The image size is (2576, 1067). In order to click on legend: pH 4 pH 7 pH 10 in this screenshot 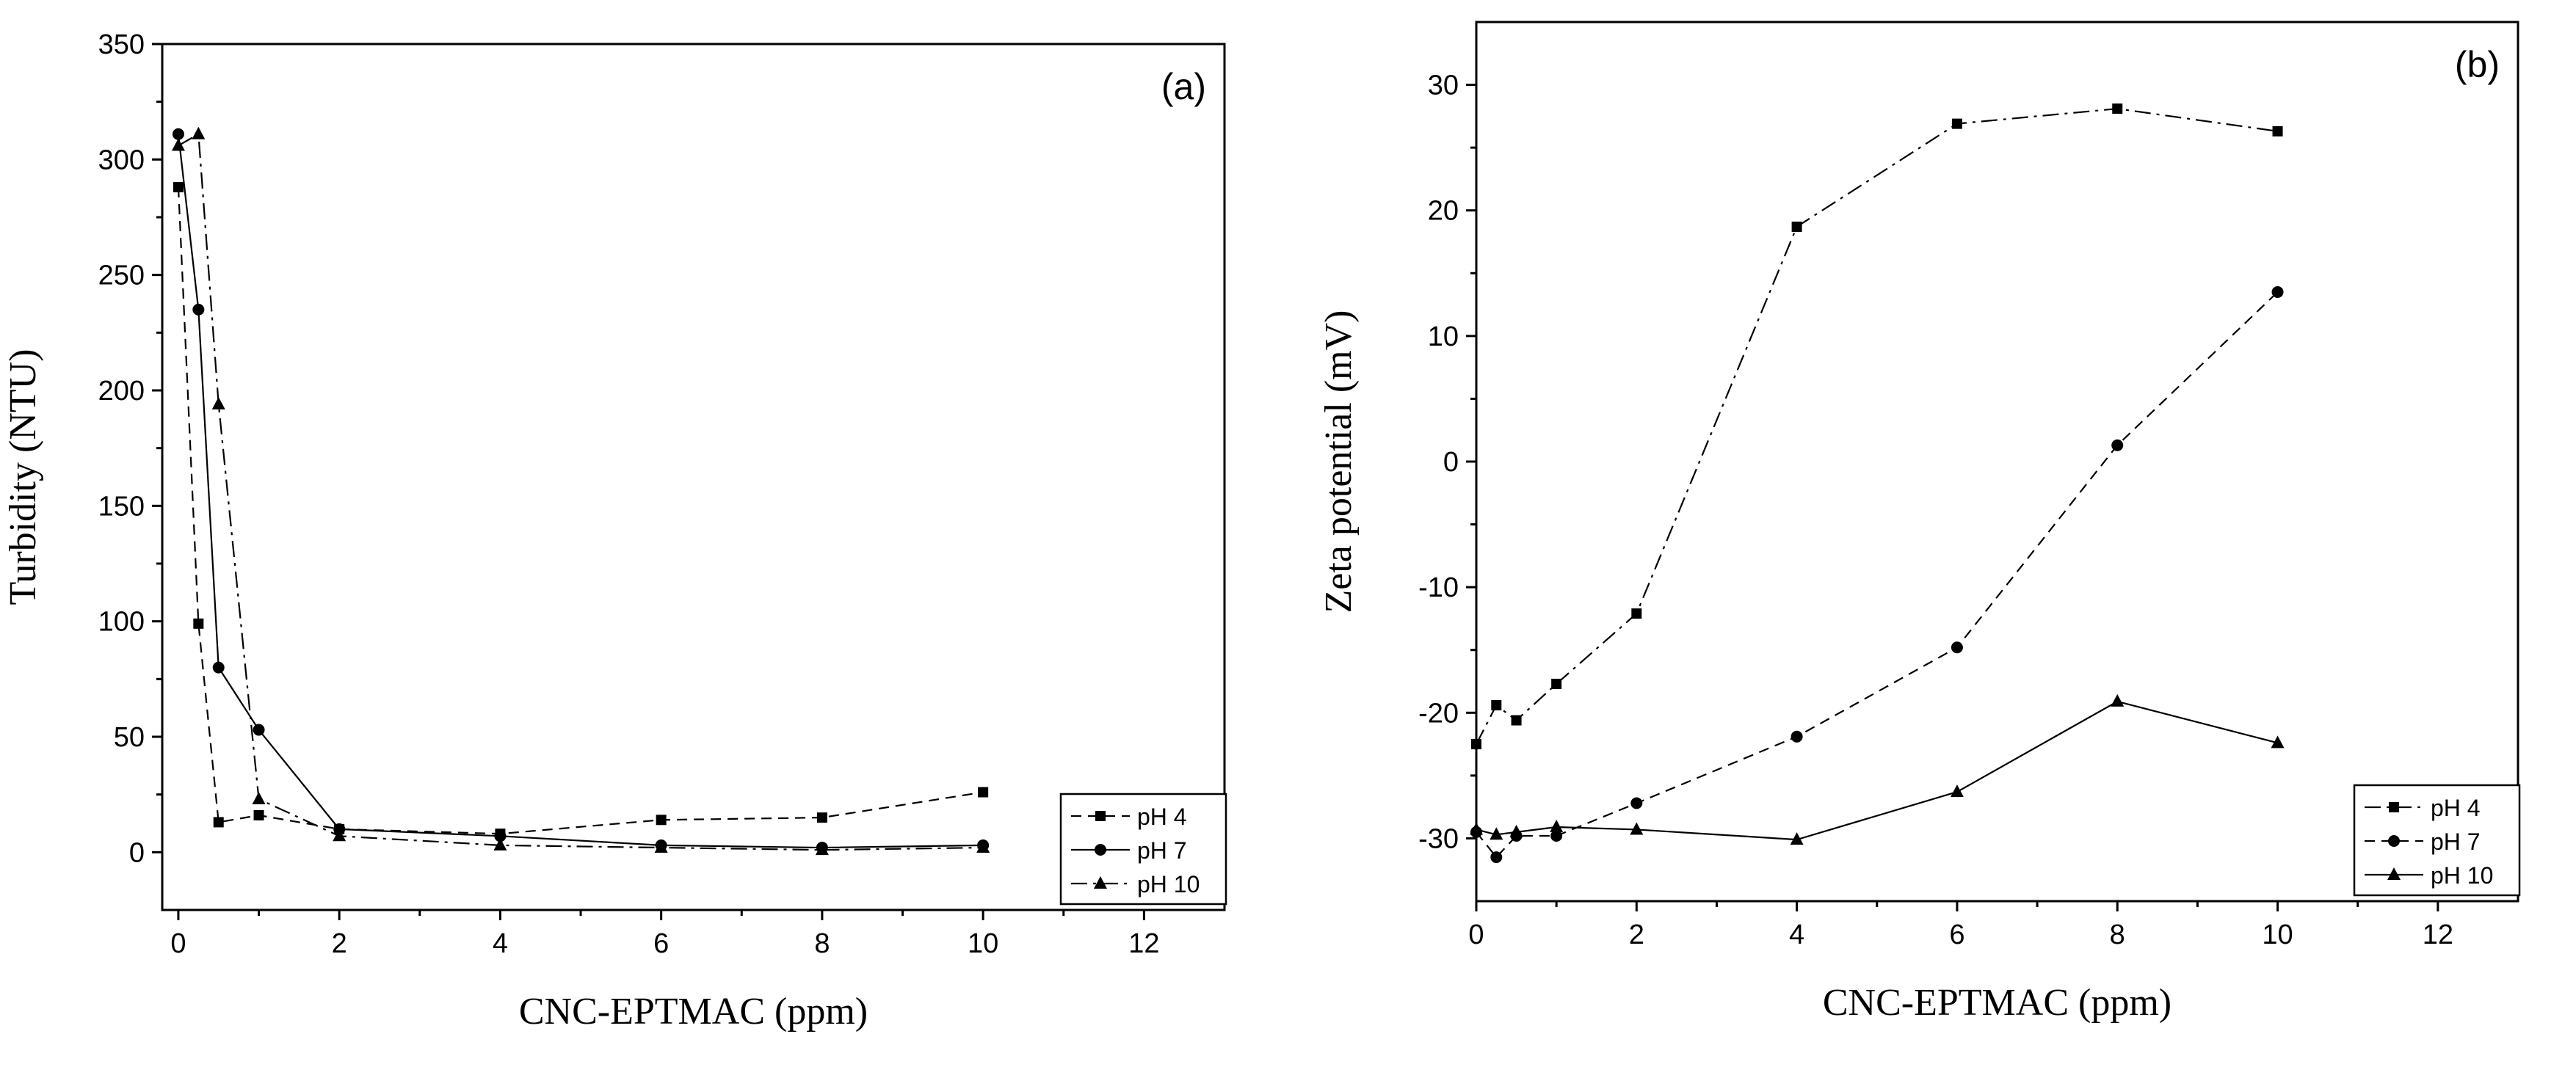, I will do `click(1143, 849)`.